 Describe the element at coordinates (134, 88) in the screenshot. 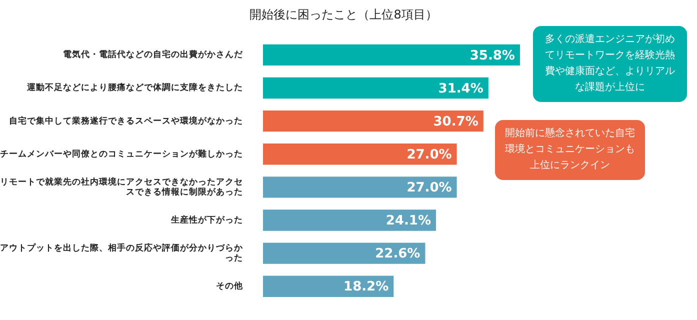

I see `y-tick-label: 運動不足などにより腰痛などで体調に支障をきたした` at that location.